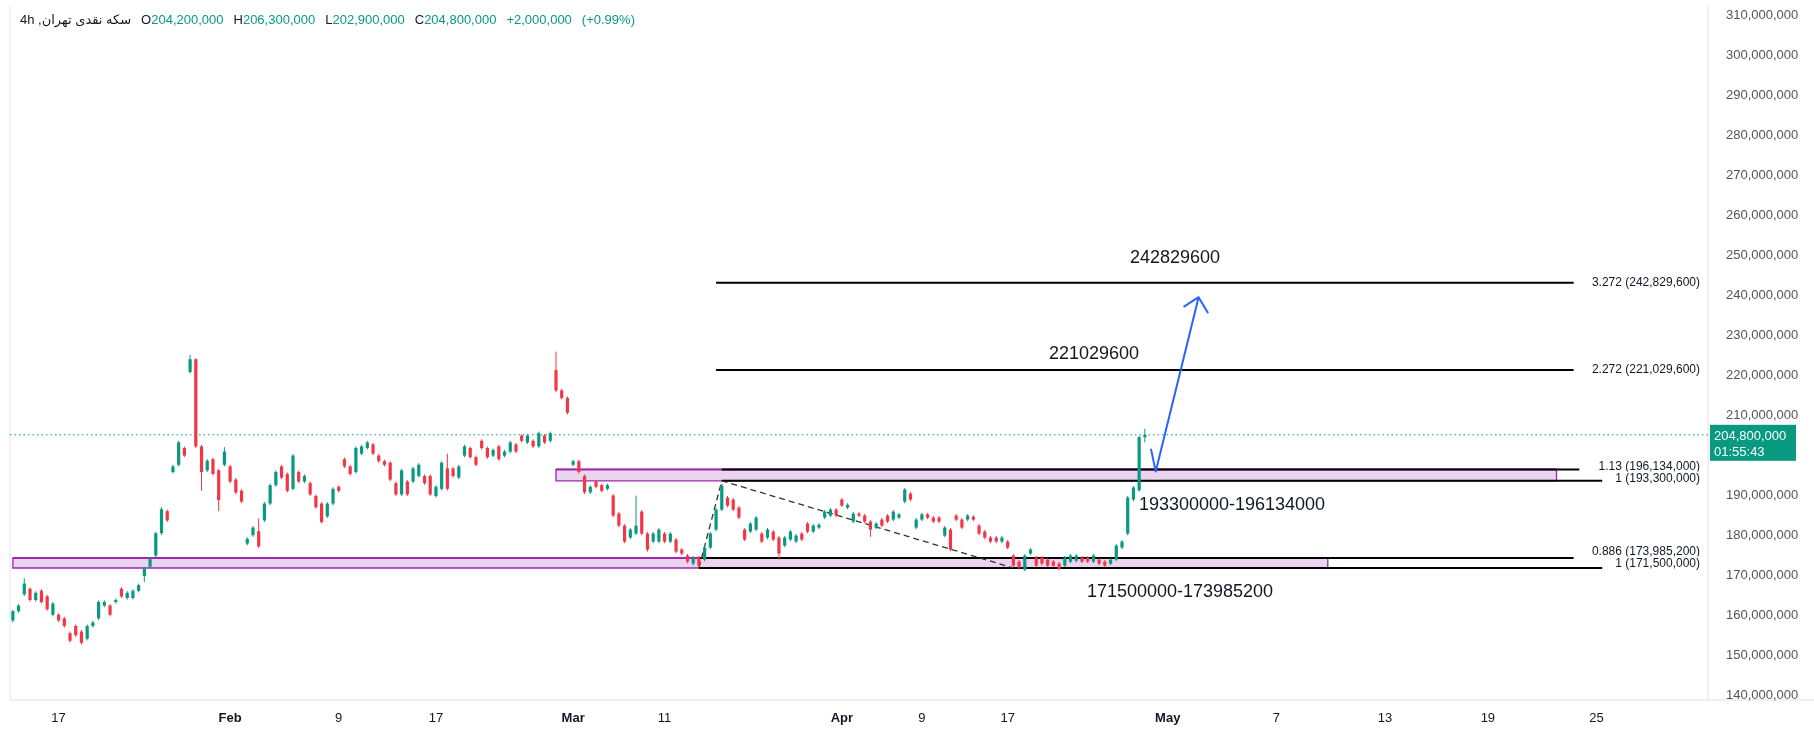 The width and height of the screenshot is (1814, 745). Describe the element at coordinates (1180, 591) in the screenshot. I see `annotation: 171500000-173985200` at that location.